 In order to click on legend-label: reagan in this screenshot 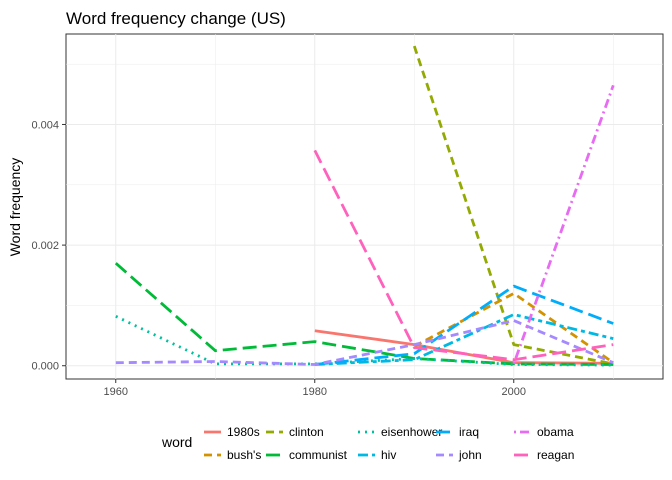, I will do `click(555, 455)`.